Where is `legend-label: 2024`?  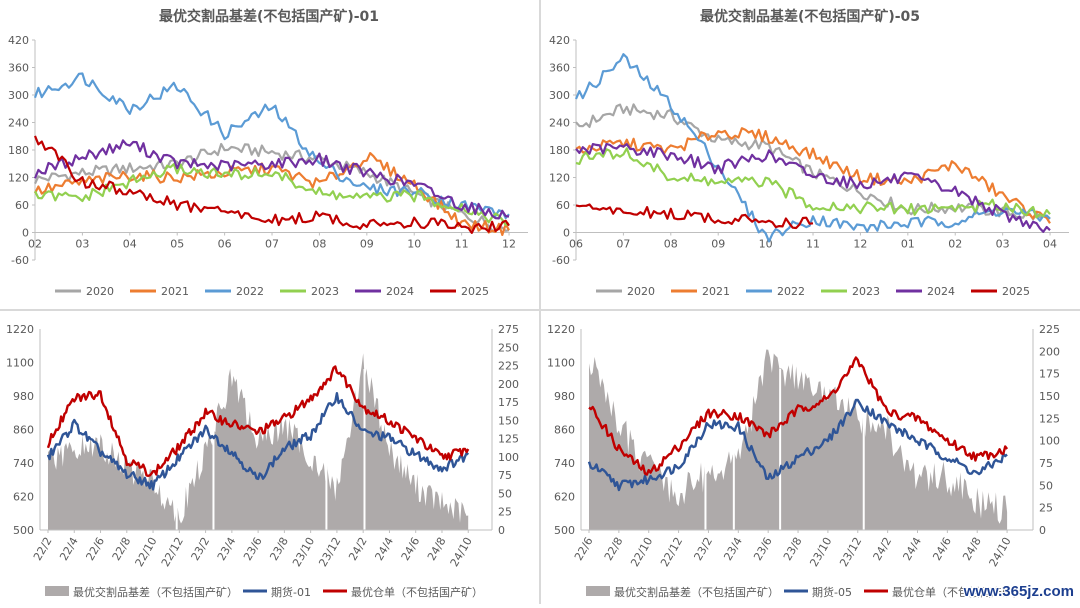
legend-label: 2024 is located at coordinates (941, 291).